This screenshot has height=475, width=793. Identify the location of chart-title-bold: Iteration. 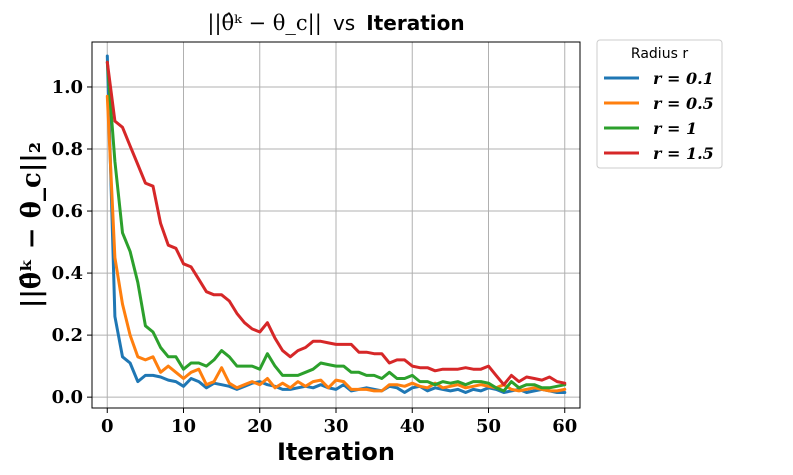
(415, 23).